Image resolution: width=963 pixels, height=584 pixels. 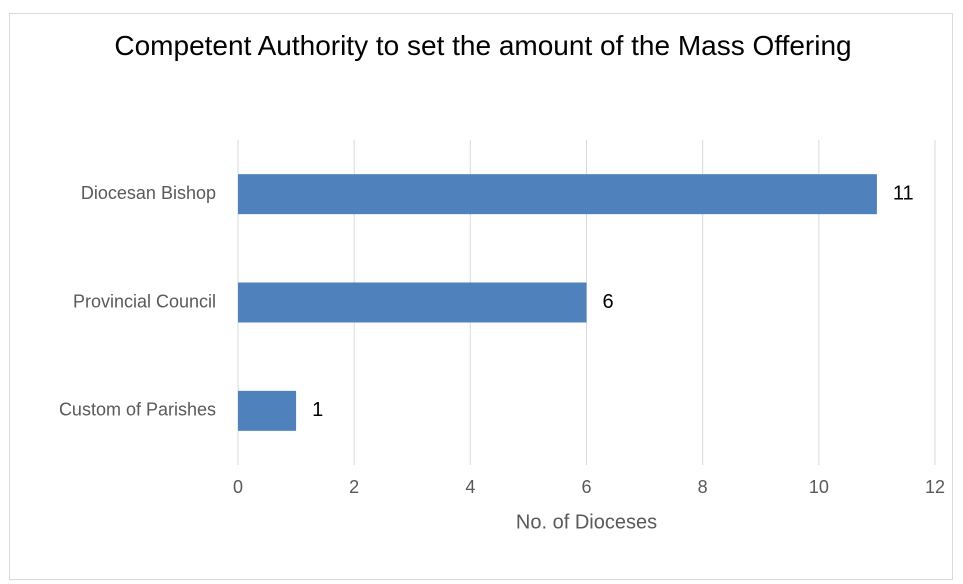 What do you see at coordinates (148, 193) in the screenshot?
I see `category-label: Diocesan Bishop` at bounding box center [148, 193].